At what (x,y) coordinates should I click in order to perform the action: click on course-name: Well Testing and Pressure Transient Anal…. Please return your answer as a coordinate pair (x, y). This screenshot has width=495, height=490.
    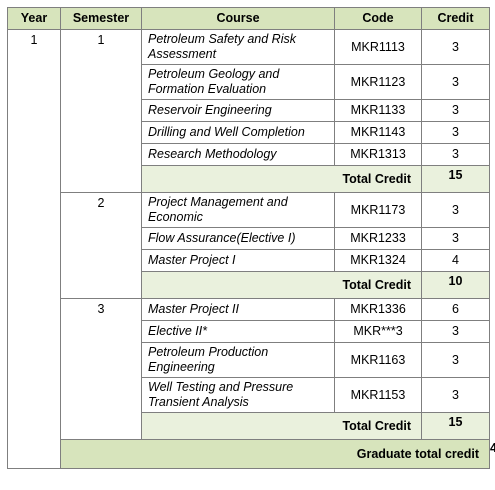
    Looking at the image, I should click on (238, 395).